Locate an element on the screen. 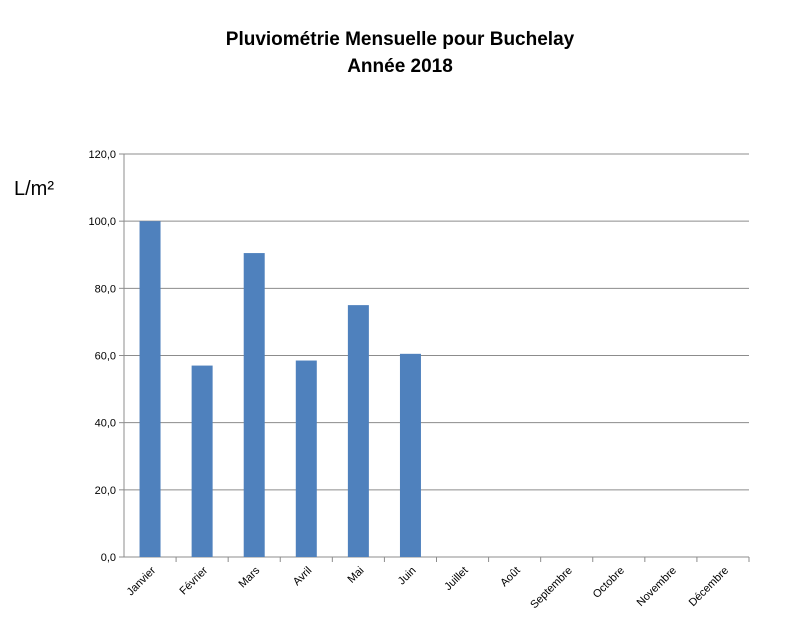 The height and width of the screenshot is (636, 800). bar-janvier is located at coordinates (150, 389).